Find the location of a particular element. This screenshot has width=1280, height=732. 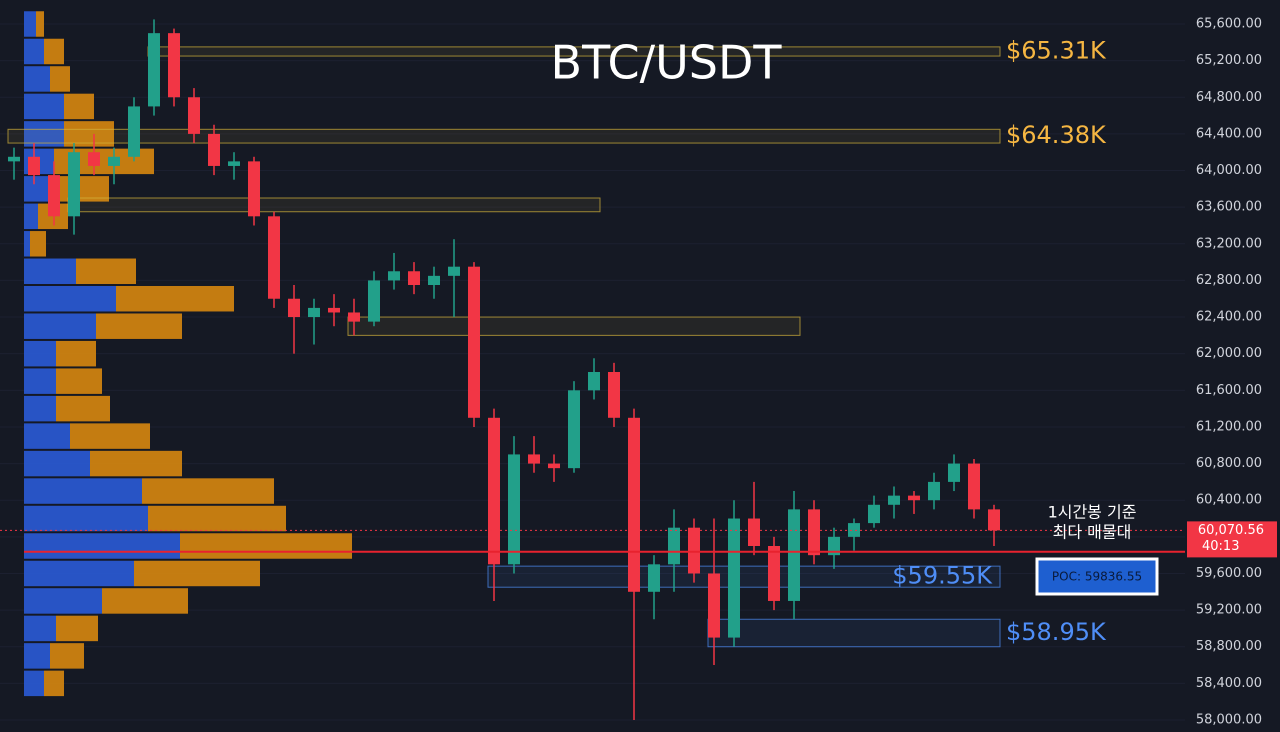

y-tick-label: 63,600.00 is located at coordinates (1229, 207).